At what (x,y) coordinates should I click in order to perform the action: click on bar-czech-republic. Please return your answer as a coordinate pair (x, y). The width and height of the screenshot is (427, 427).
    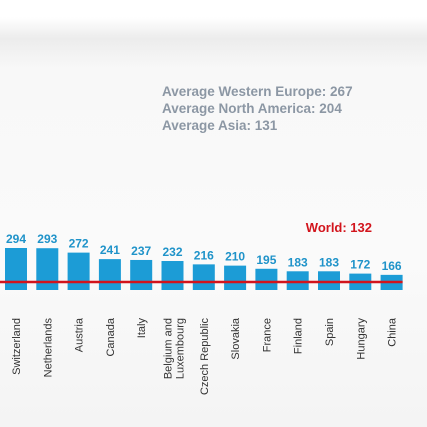
    Looking at the image, I should click on (203, 277).